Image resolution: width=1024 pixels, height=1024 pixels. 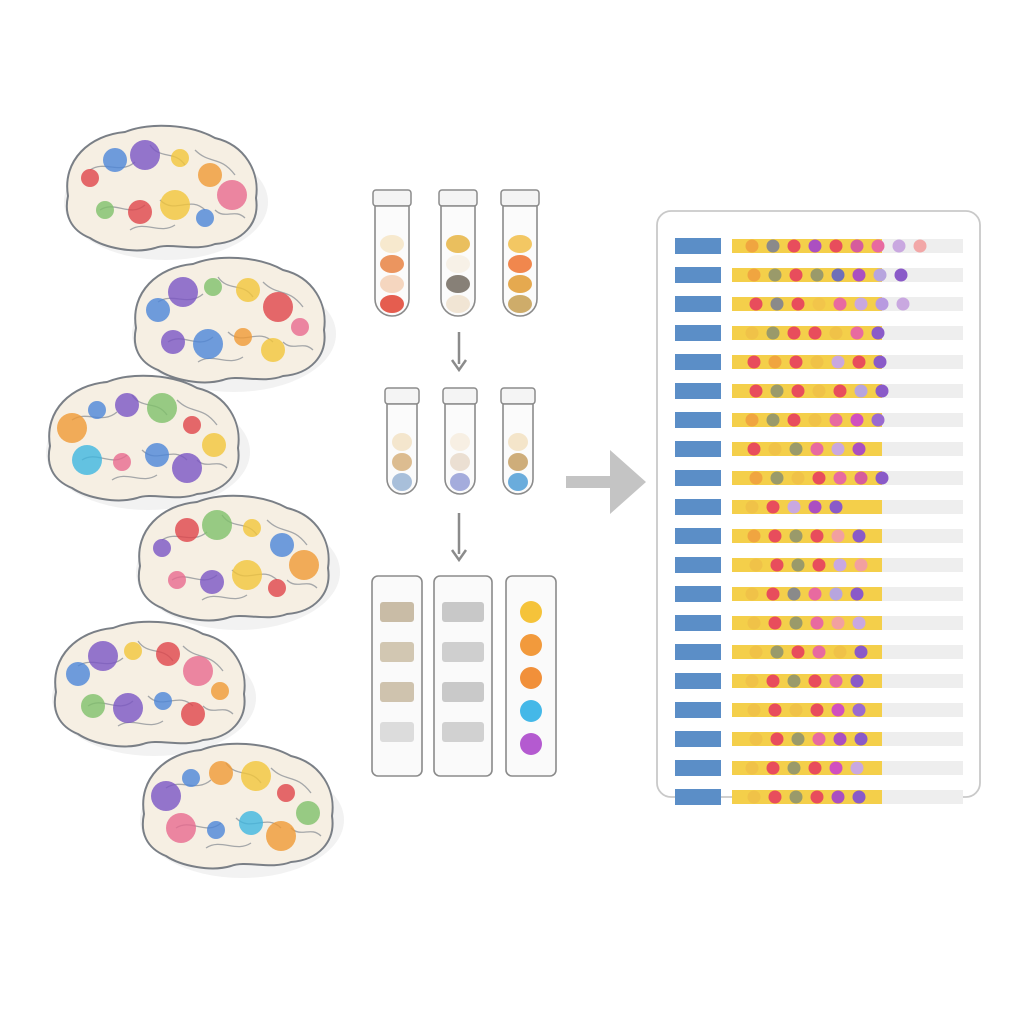 What do you see at coordinates (531, 711) in the screenshot?
I see `strip-dot` at bounding box center [531, 711].